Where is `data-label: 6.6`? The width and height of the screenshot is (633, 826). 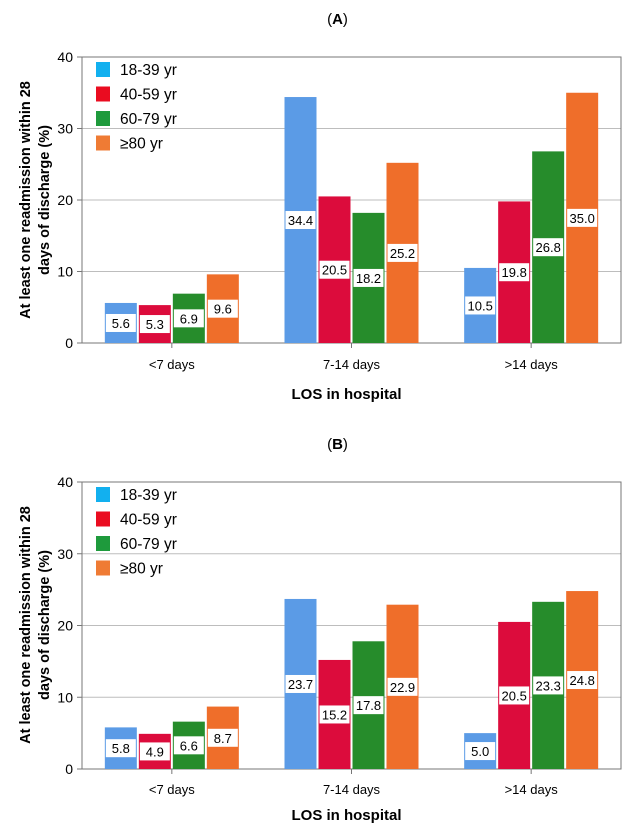 data-label: 6.6 is located at coordinates (189, 745).